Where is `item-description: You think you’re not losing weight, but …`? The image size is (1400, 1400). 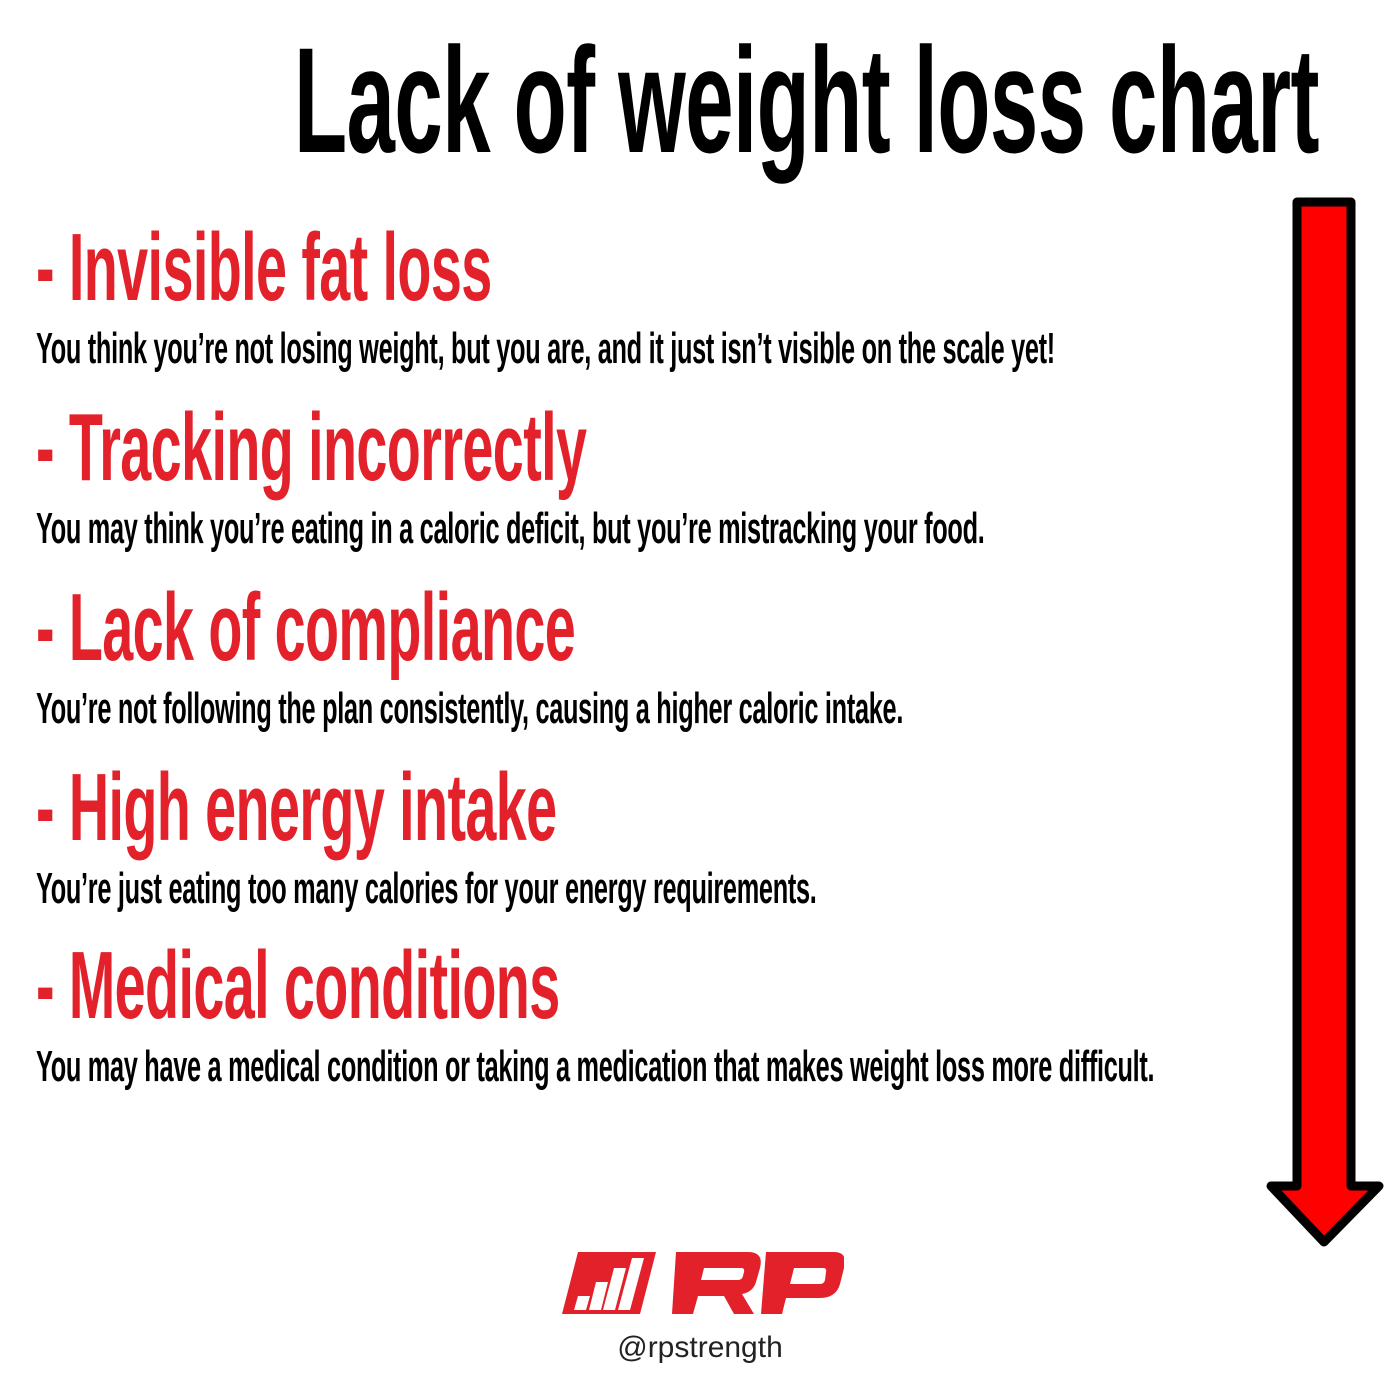
item-description: You think you’re not losing weight, but … is located at coordinates (545, 348).